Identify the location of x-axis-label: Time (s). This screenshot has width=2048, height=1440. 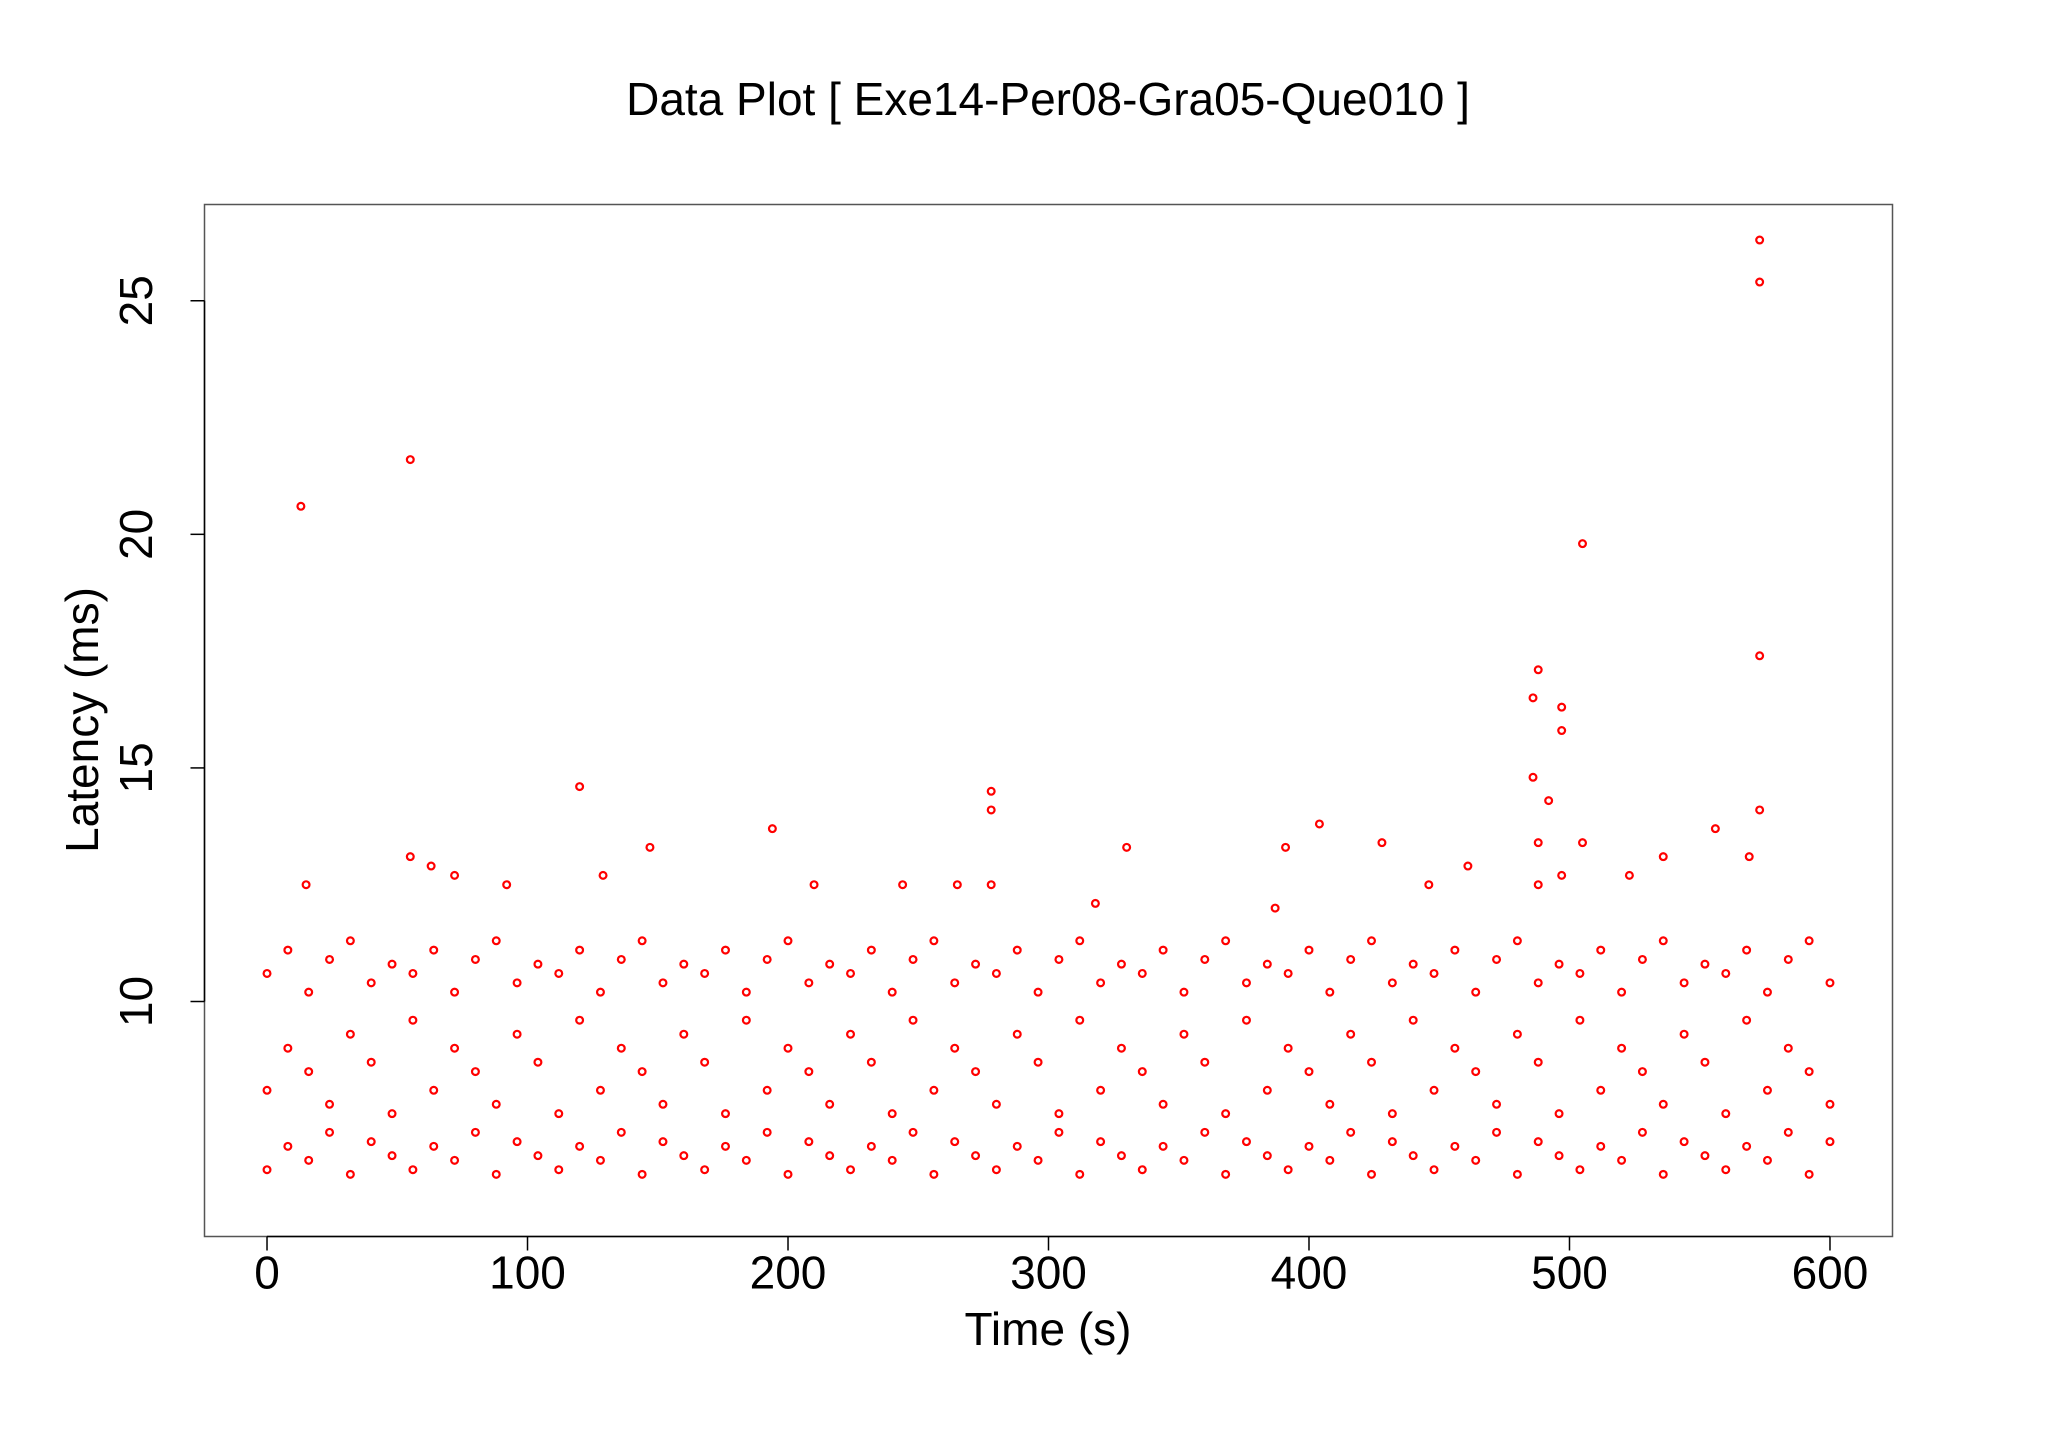
(1048, 1329).